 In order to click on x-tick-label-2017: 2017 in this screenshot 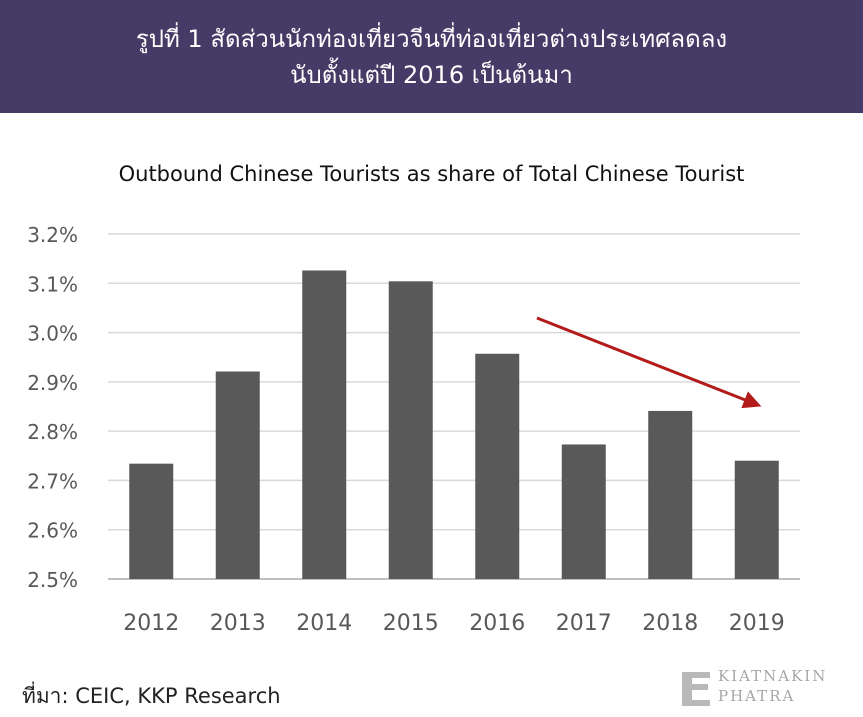, I will do `click(584, 623)`.